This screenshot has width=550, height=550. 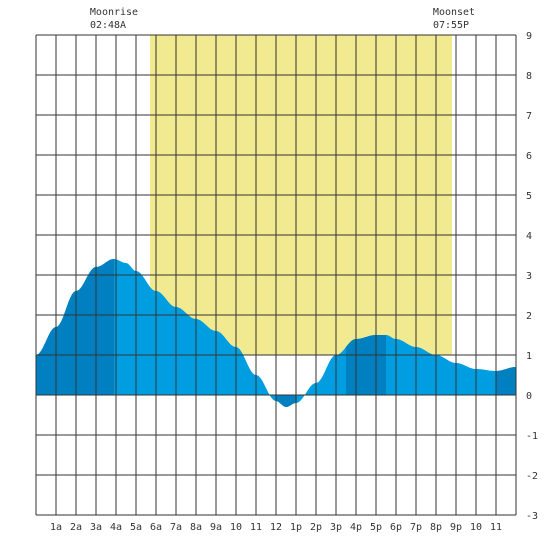 What do you see at coordinates (176, 527) in the screenshot?
I see `x-tick-label: 7a` at bounding box center [176, 527].